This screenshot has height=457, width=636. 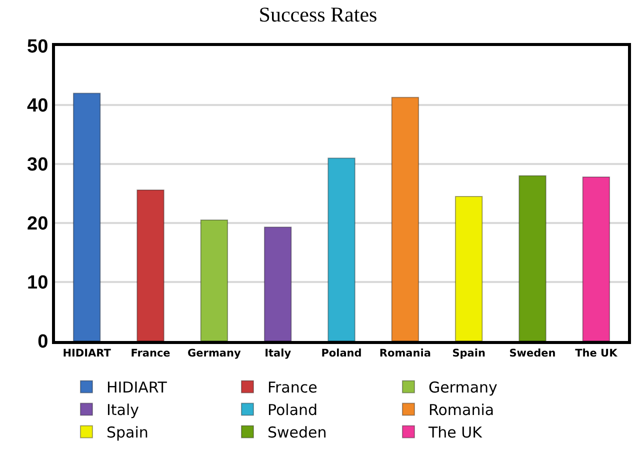 I want to click on legend-label: Spain, so click(x=127, y=433).